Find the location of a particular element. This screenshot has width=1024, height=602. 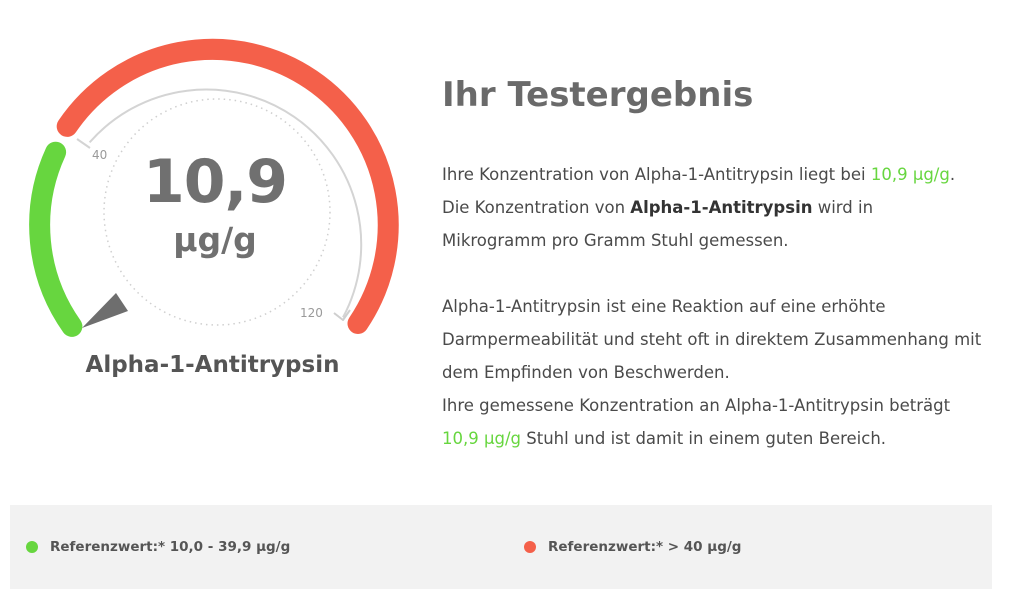

green-dot-icon is located at coordinates (32, 547).